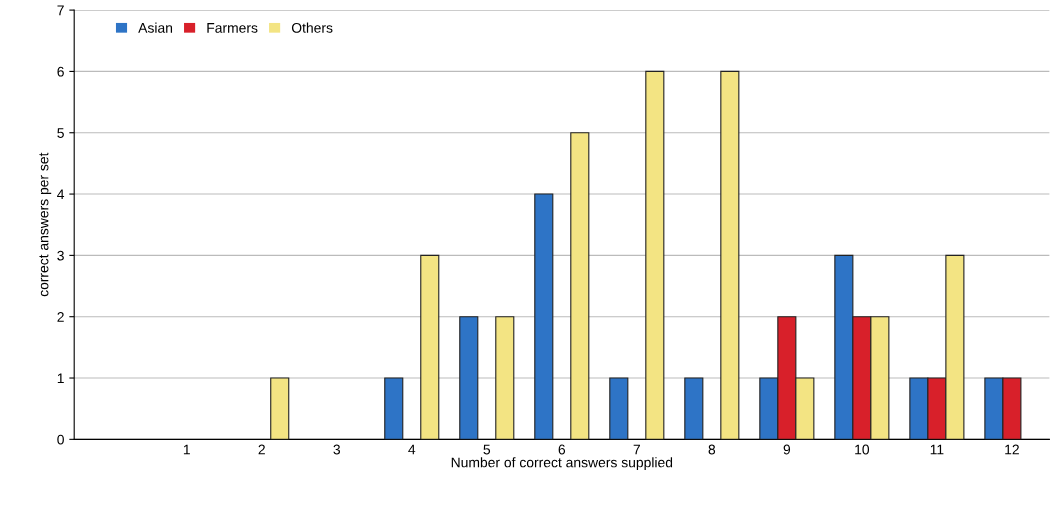  What do you see at coordinates (1012, 449) in the screenshot?
I see `x-tick-label: 12` at bounding box center [1012, 449].